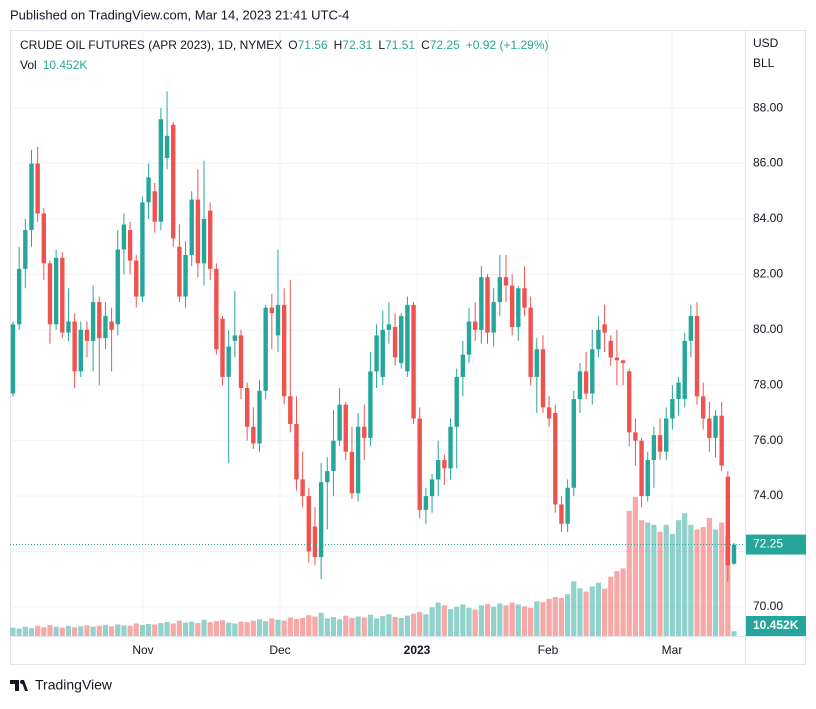 Image resolution: width=816 pixels, height=709 pixels. What do you see at coordinates (22, 682) in the screenshot?
I see `logo-dot` at bounding box center [22, 682].